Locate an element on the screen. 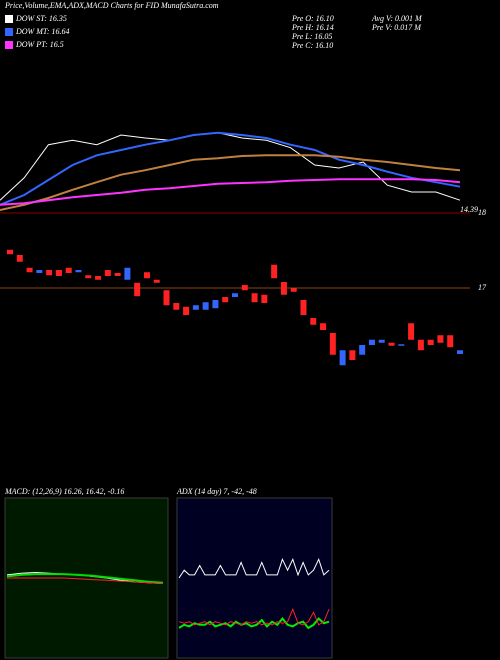 This screenshot has width=500, height=660. legend-label: DOW PT: 16.5 is located at coordinates (39, 44).